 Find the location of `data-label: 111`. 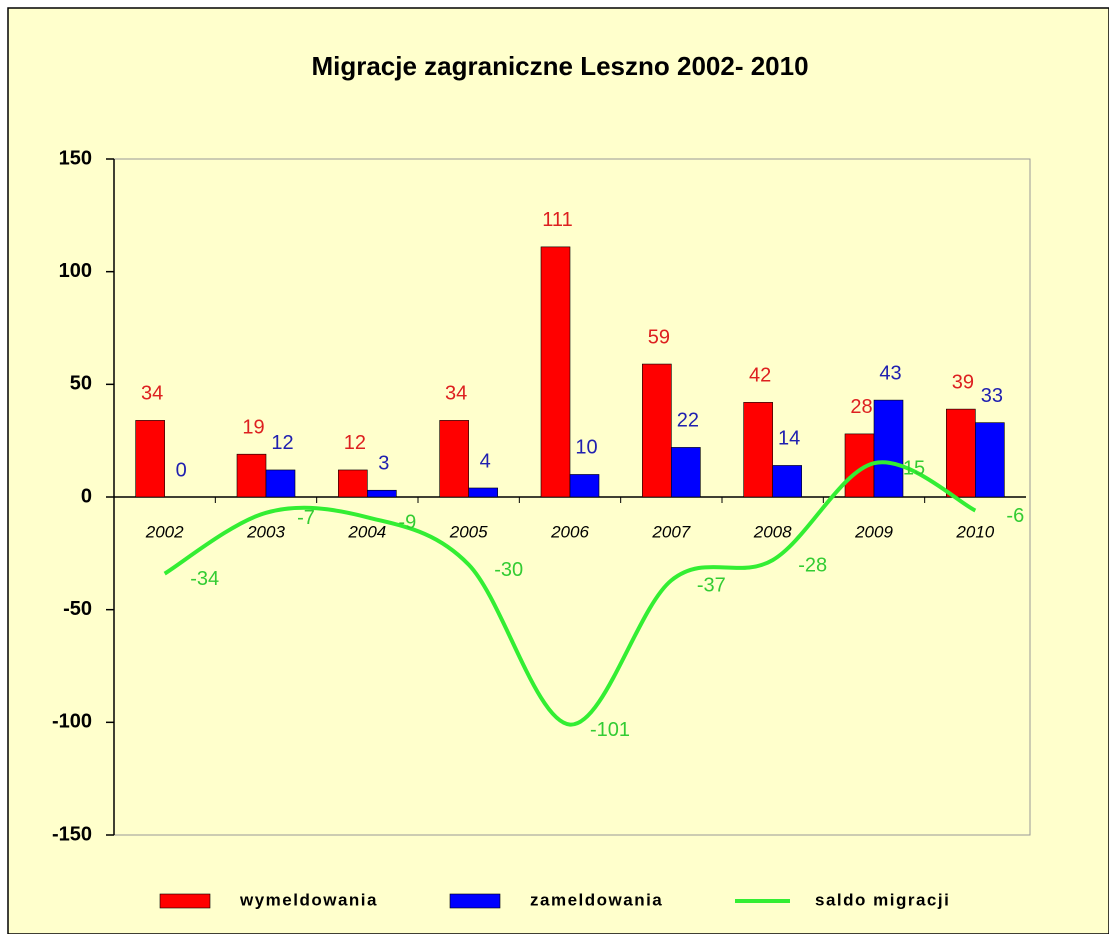

data-label: 111 is located at coordinates (557, 220).